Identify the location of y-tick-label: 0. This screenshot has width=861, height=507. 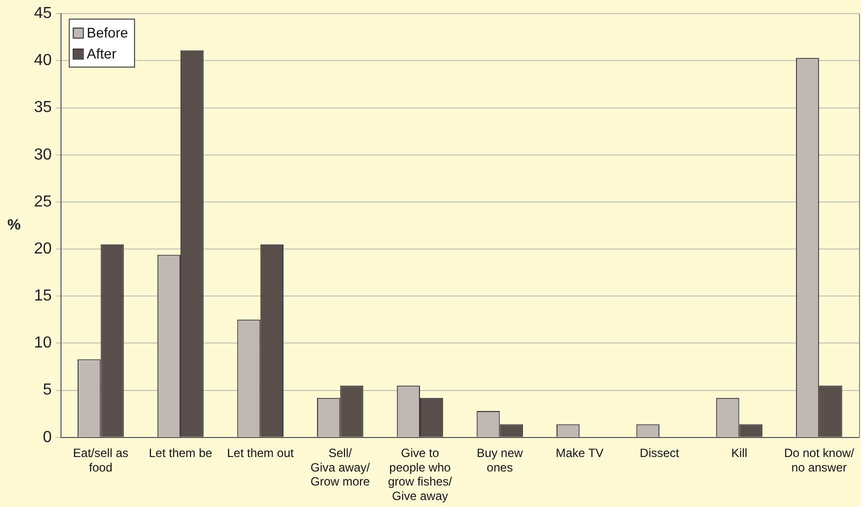
(47, 437).